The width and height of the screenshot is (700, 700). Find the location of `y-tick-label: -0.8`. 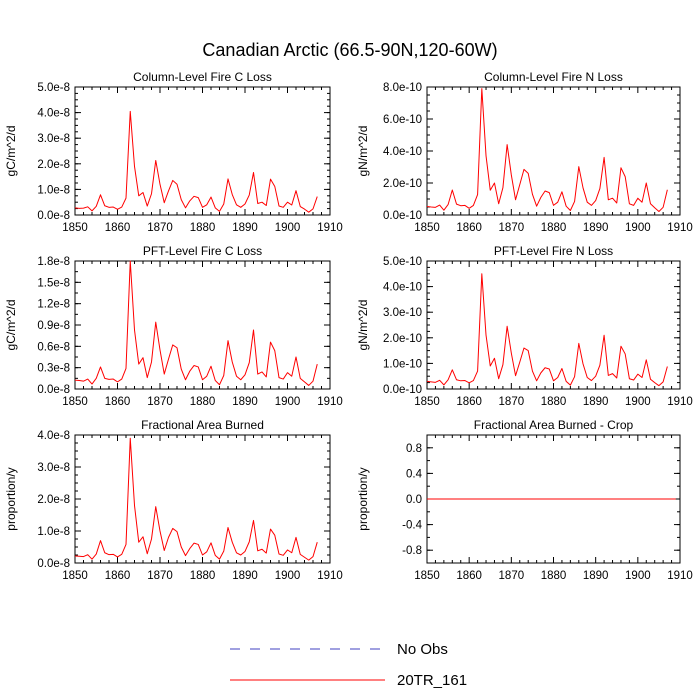

y-tick-label: -0.8 is located at coordinates (412, 551).